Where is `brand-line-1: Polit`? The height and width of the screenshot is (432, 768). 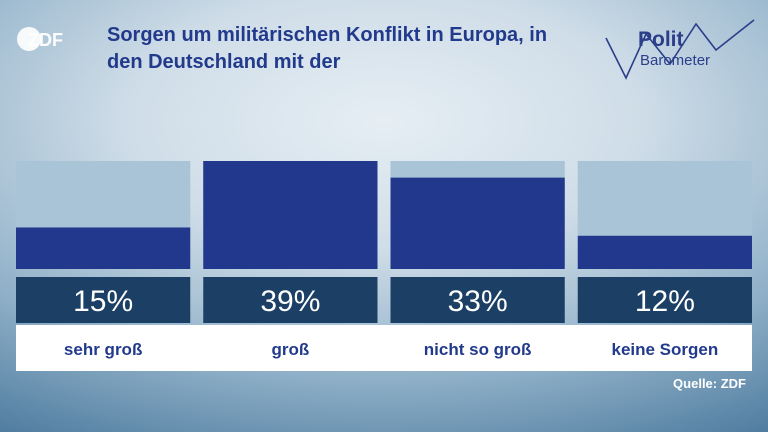
brand-line-1: Polit is located at coordinates (661, 39).